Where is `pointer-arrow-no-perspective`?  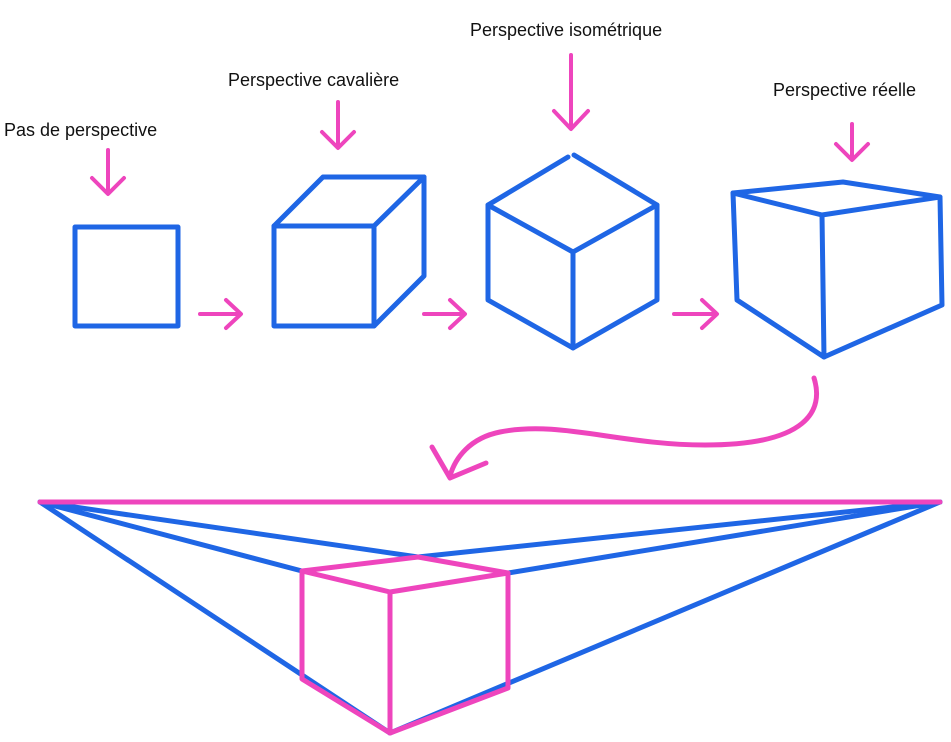 pointer-arrow-no-perspective is located at coordinates (108, 172).